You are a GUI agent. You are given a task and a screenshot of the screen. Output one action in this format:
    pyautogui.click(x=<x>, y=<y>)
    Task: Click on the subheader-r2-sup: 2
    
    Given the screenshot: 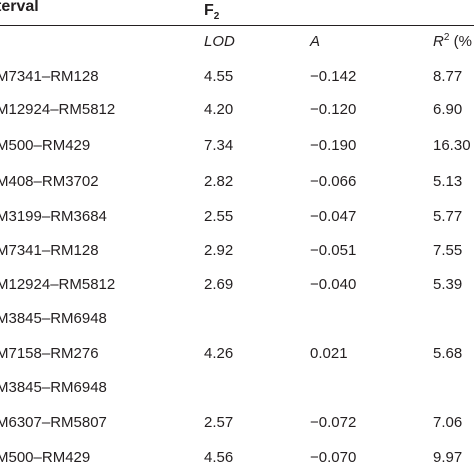 What is the action you would take?
    pyautogui.click(x=446, y=37)
    